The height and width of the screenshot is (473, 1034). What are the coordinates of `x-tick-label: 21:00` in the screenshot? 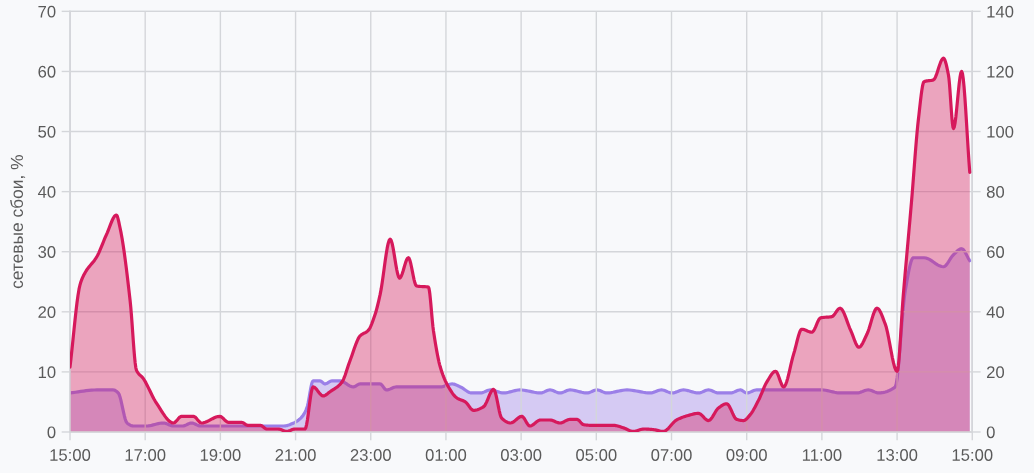 It's located at (295, 455).